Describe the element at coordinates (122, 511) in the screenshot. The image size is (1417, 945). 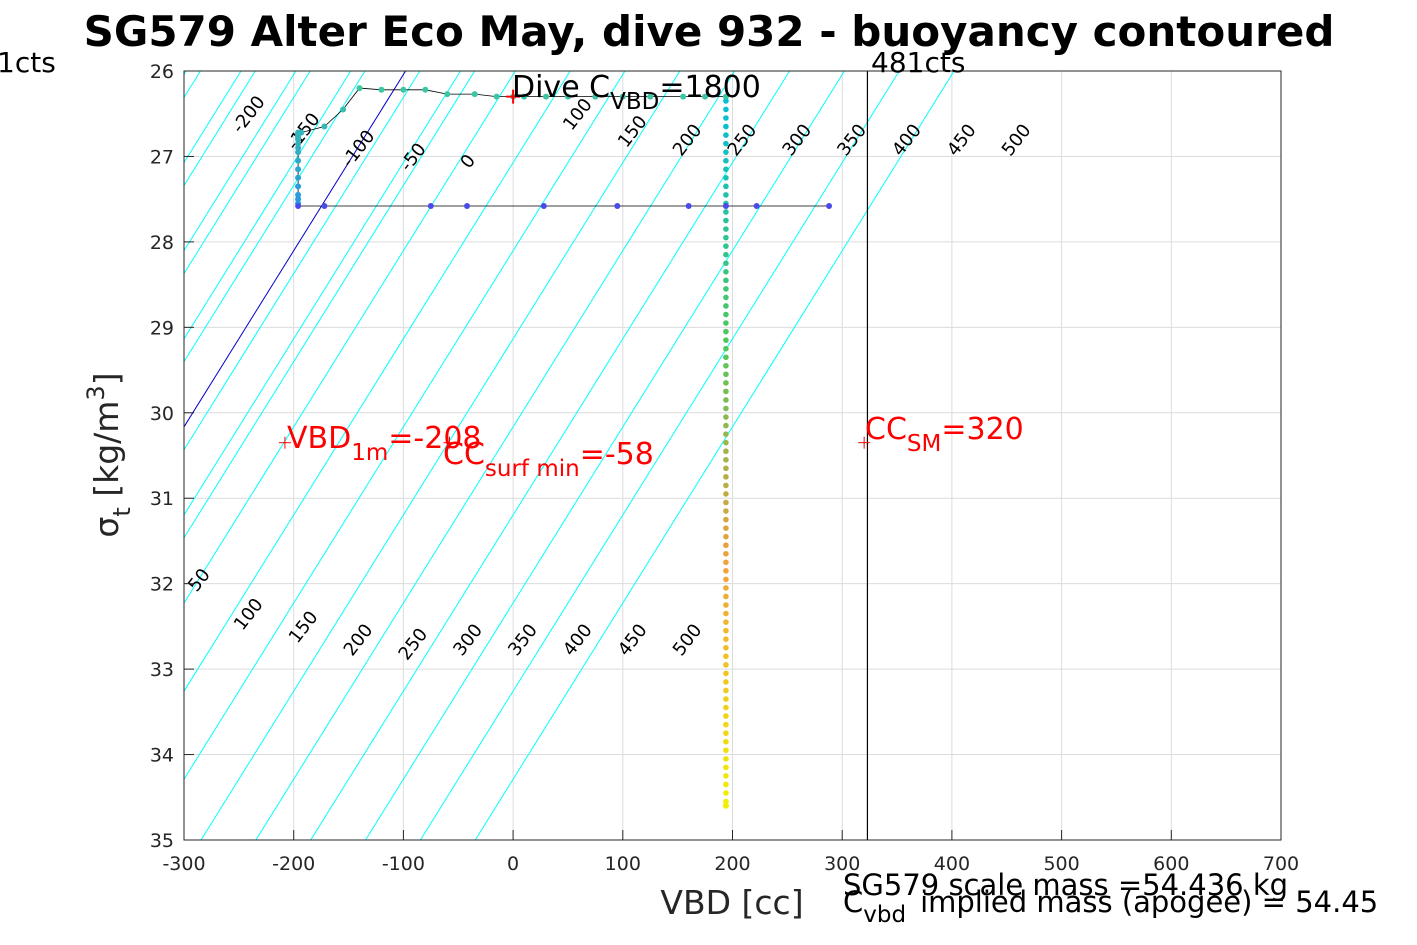
I see `y-axis-label-sub: t` at that location.